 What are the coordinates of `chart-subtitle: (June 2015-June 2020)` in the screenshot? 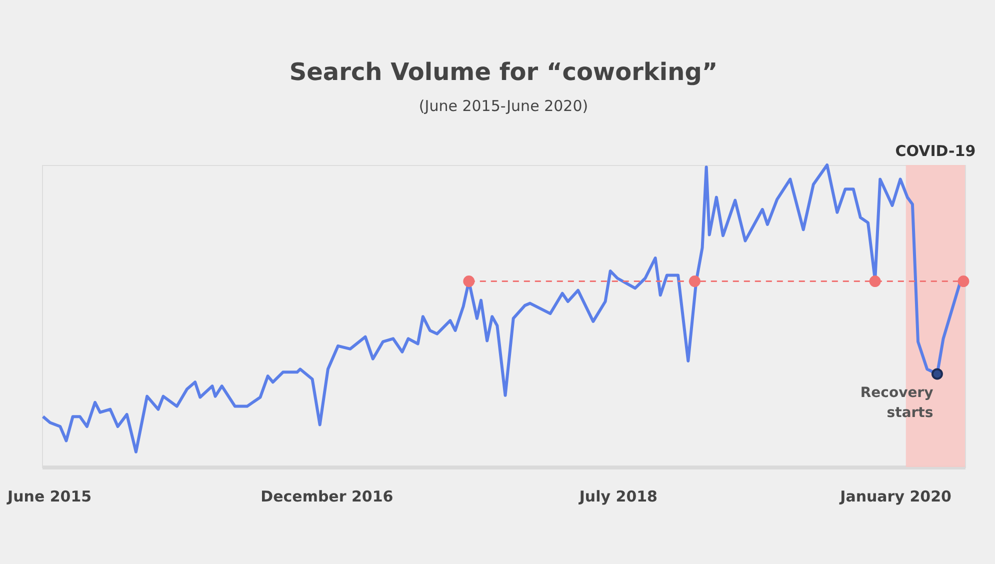 It's located at (503, 106).